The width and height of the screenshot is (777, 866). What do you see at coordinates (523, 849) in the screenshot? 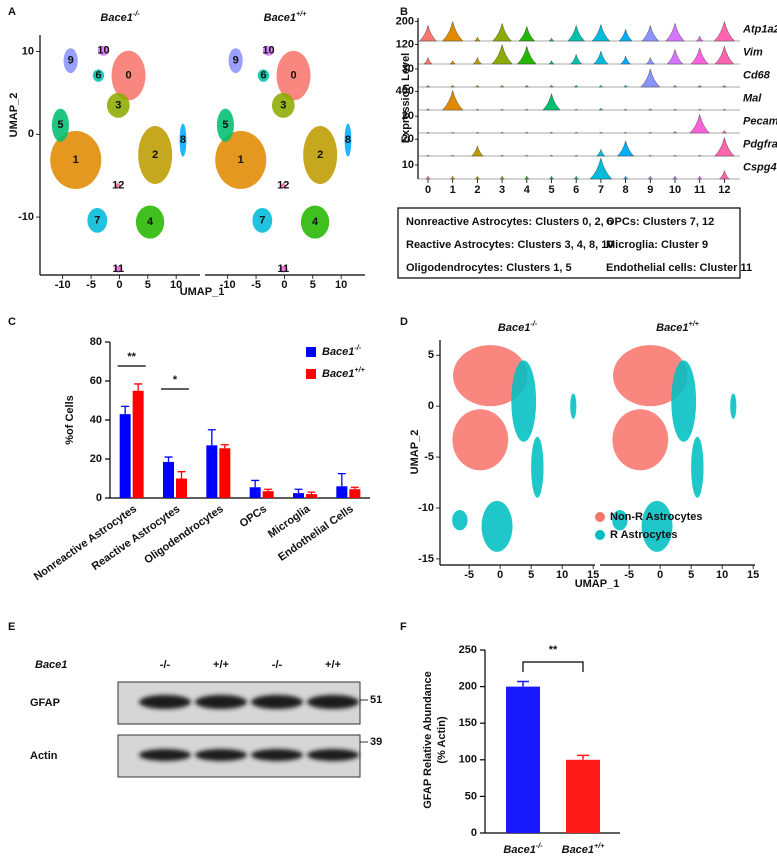
I see `x-tick-label: Bace1-/-` at bounding box center [523, 849].